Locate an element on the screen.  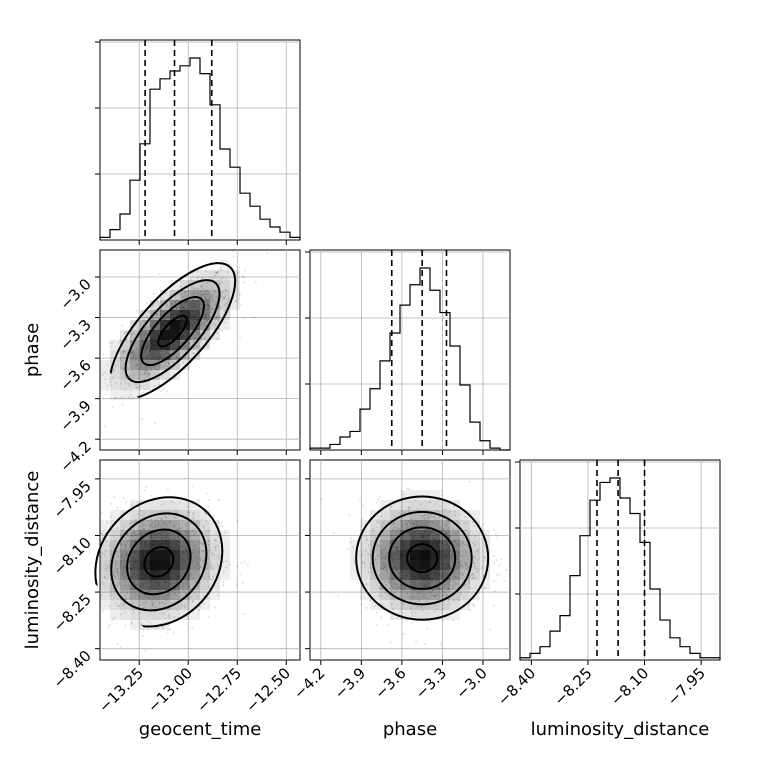
x-tick-label-luminosity-distance: −7.95 is located at coordinates (686, 686).